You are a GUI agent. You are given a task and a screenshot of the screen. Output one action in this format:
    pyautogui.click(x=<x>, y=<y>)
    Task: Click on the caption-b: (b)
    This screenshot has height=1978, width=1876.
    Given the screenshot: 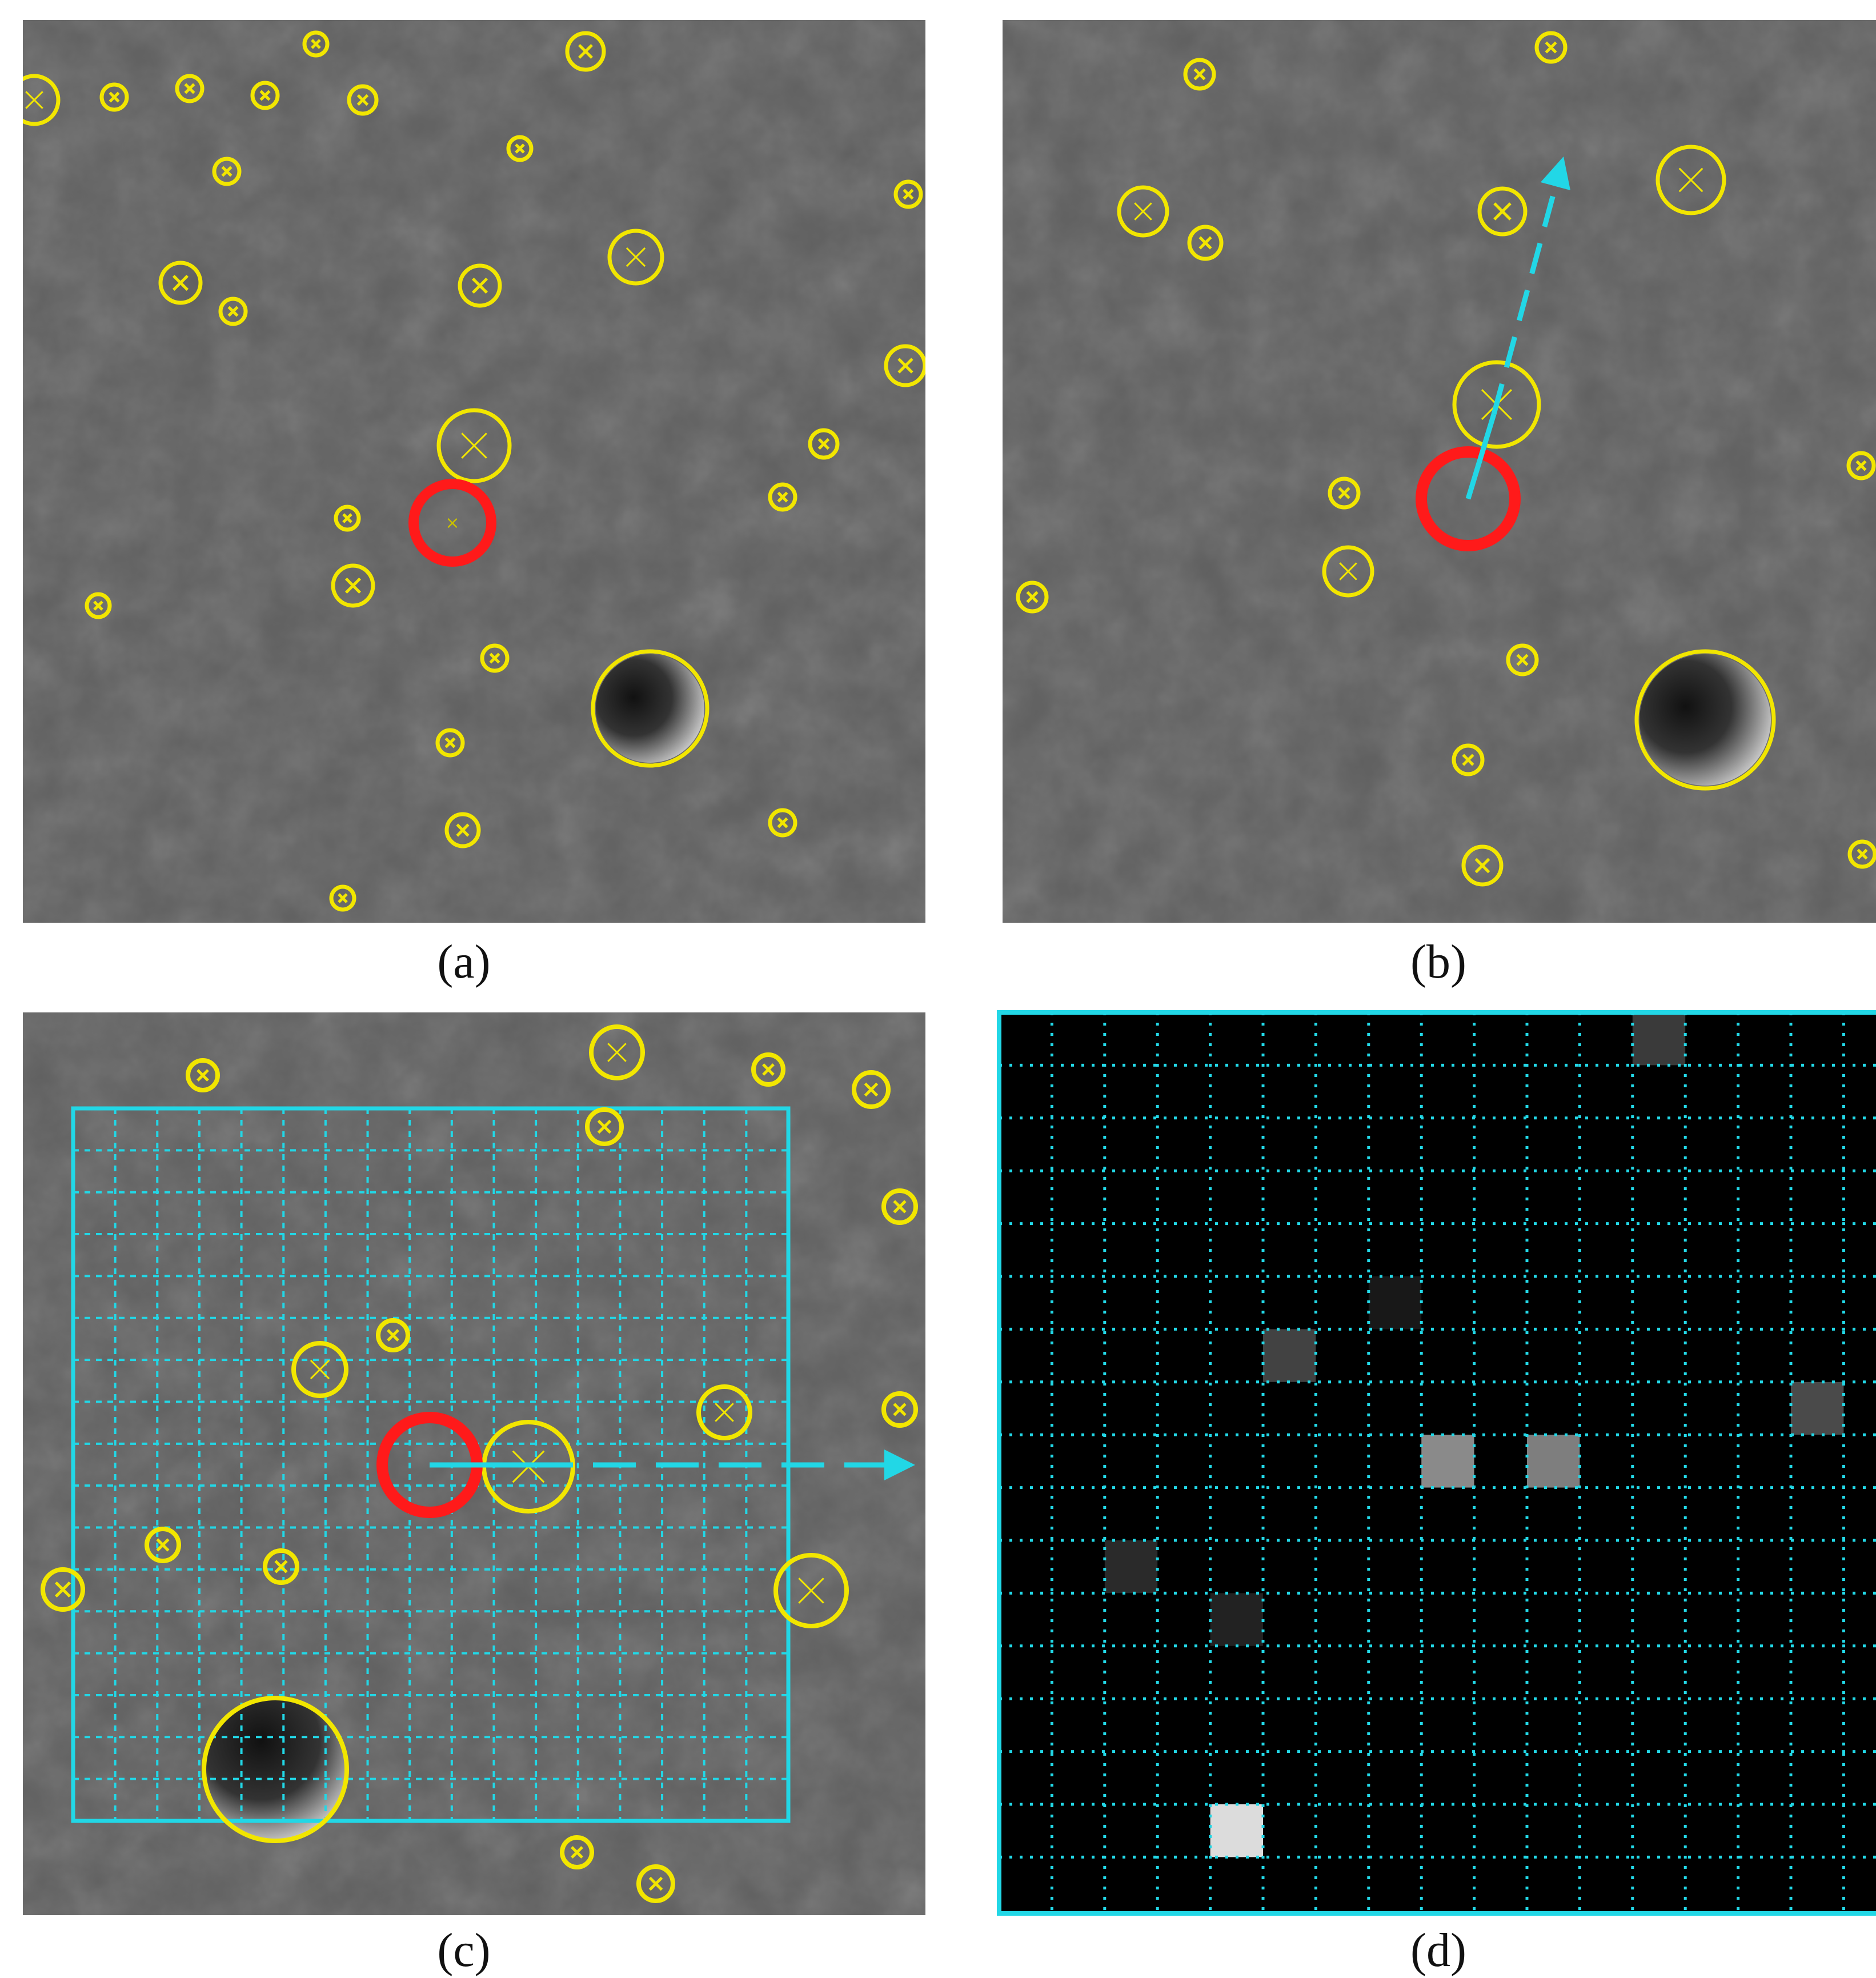 What is the action you would take?
    pyautogui.click(x=1438, y=961)
    